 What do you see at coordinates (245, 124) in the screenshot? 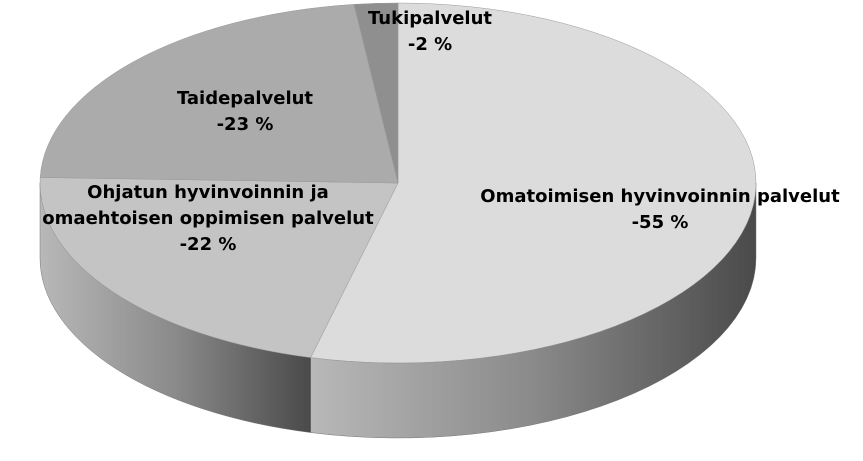
I see `value-label: -23 %` at bounding box center [245, 124].